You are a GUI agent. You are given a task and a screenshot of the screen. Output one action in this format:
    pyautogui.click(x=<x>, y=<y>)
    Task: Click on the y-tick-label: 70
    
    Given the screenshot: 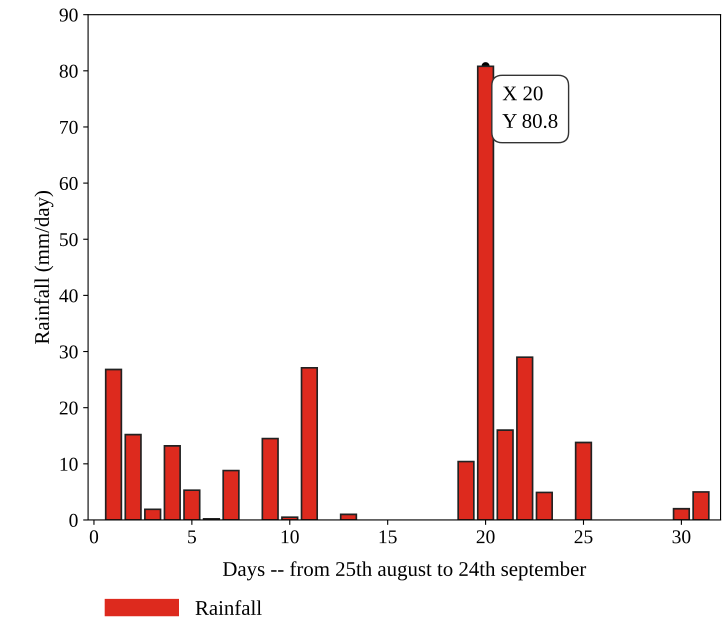 What is the action you would take?
    pyautogui.click(x=69, y=127)
    